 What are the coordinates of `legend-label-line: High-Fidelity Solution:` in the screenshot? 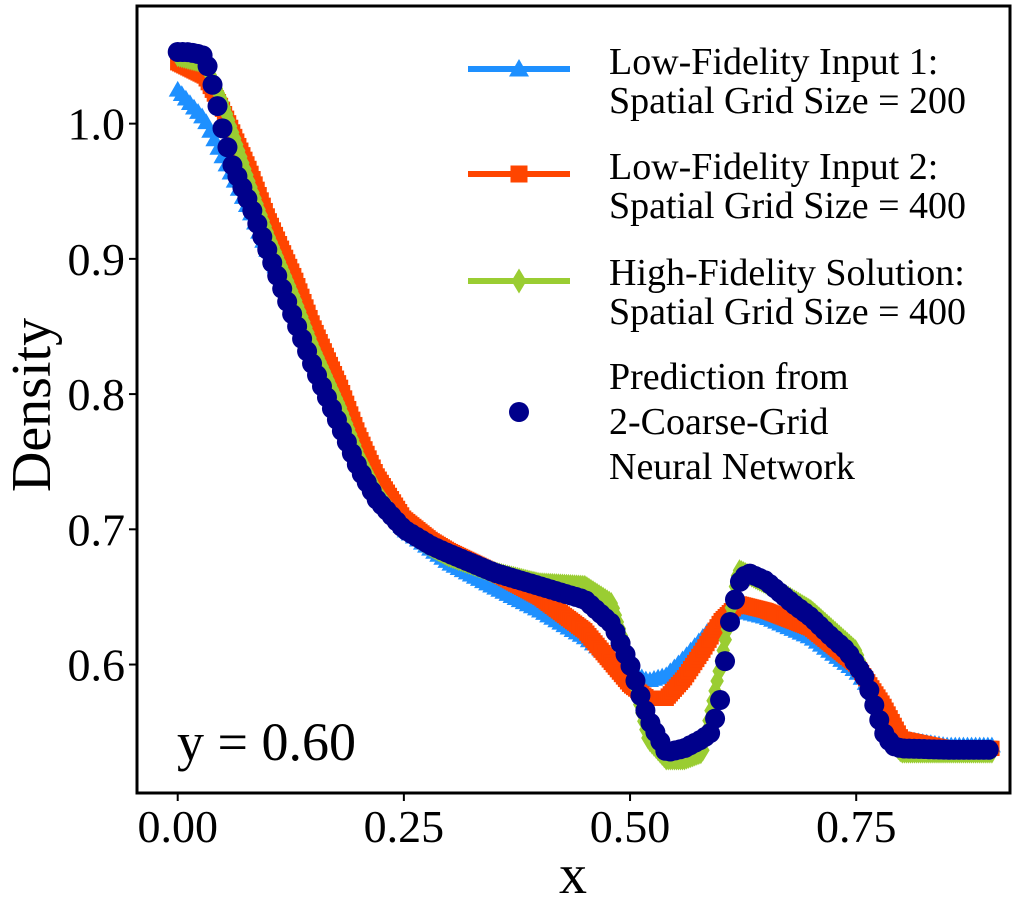 It's located at (787, 273).